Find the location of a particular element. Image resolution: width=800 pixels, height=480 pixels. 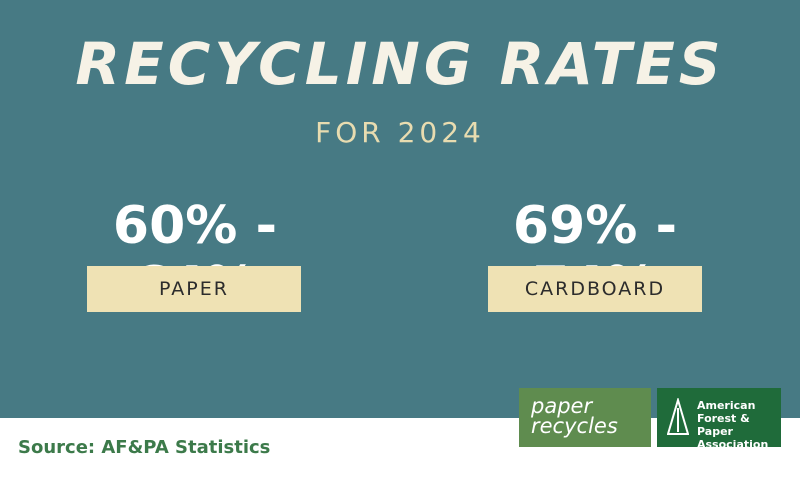

logo: paper recycles is located at coordinates (585, 417).